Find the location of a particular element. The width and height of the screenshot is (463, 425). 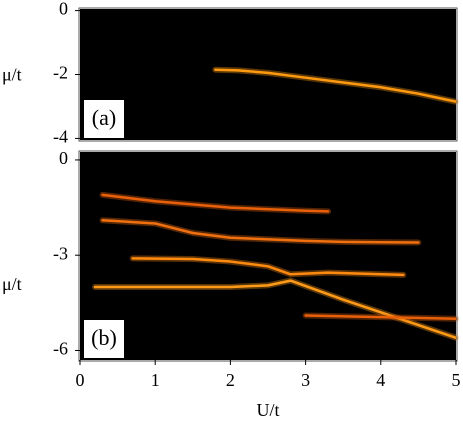

x-axis-label: U/t is located at coordinates (267, 410).